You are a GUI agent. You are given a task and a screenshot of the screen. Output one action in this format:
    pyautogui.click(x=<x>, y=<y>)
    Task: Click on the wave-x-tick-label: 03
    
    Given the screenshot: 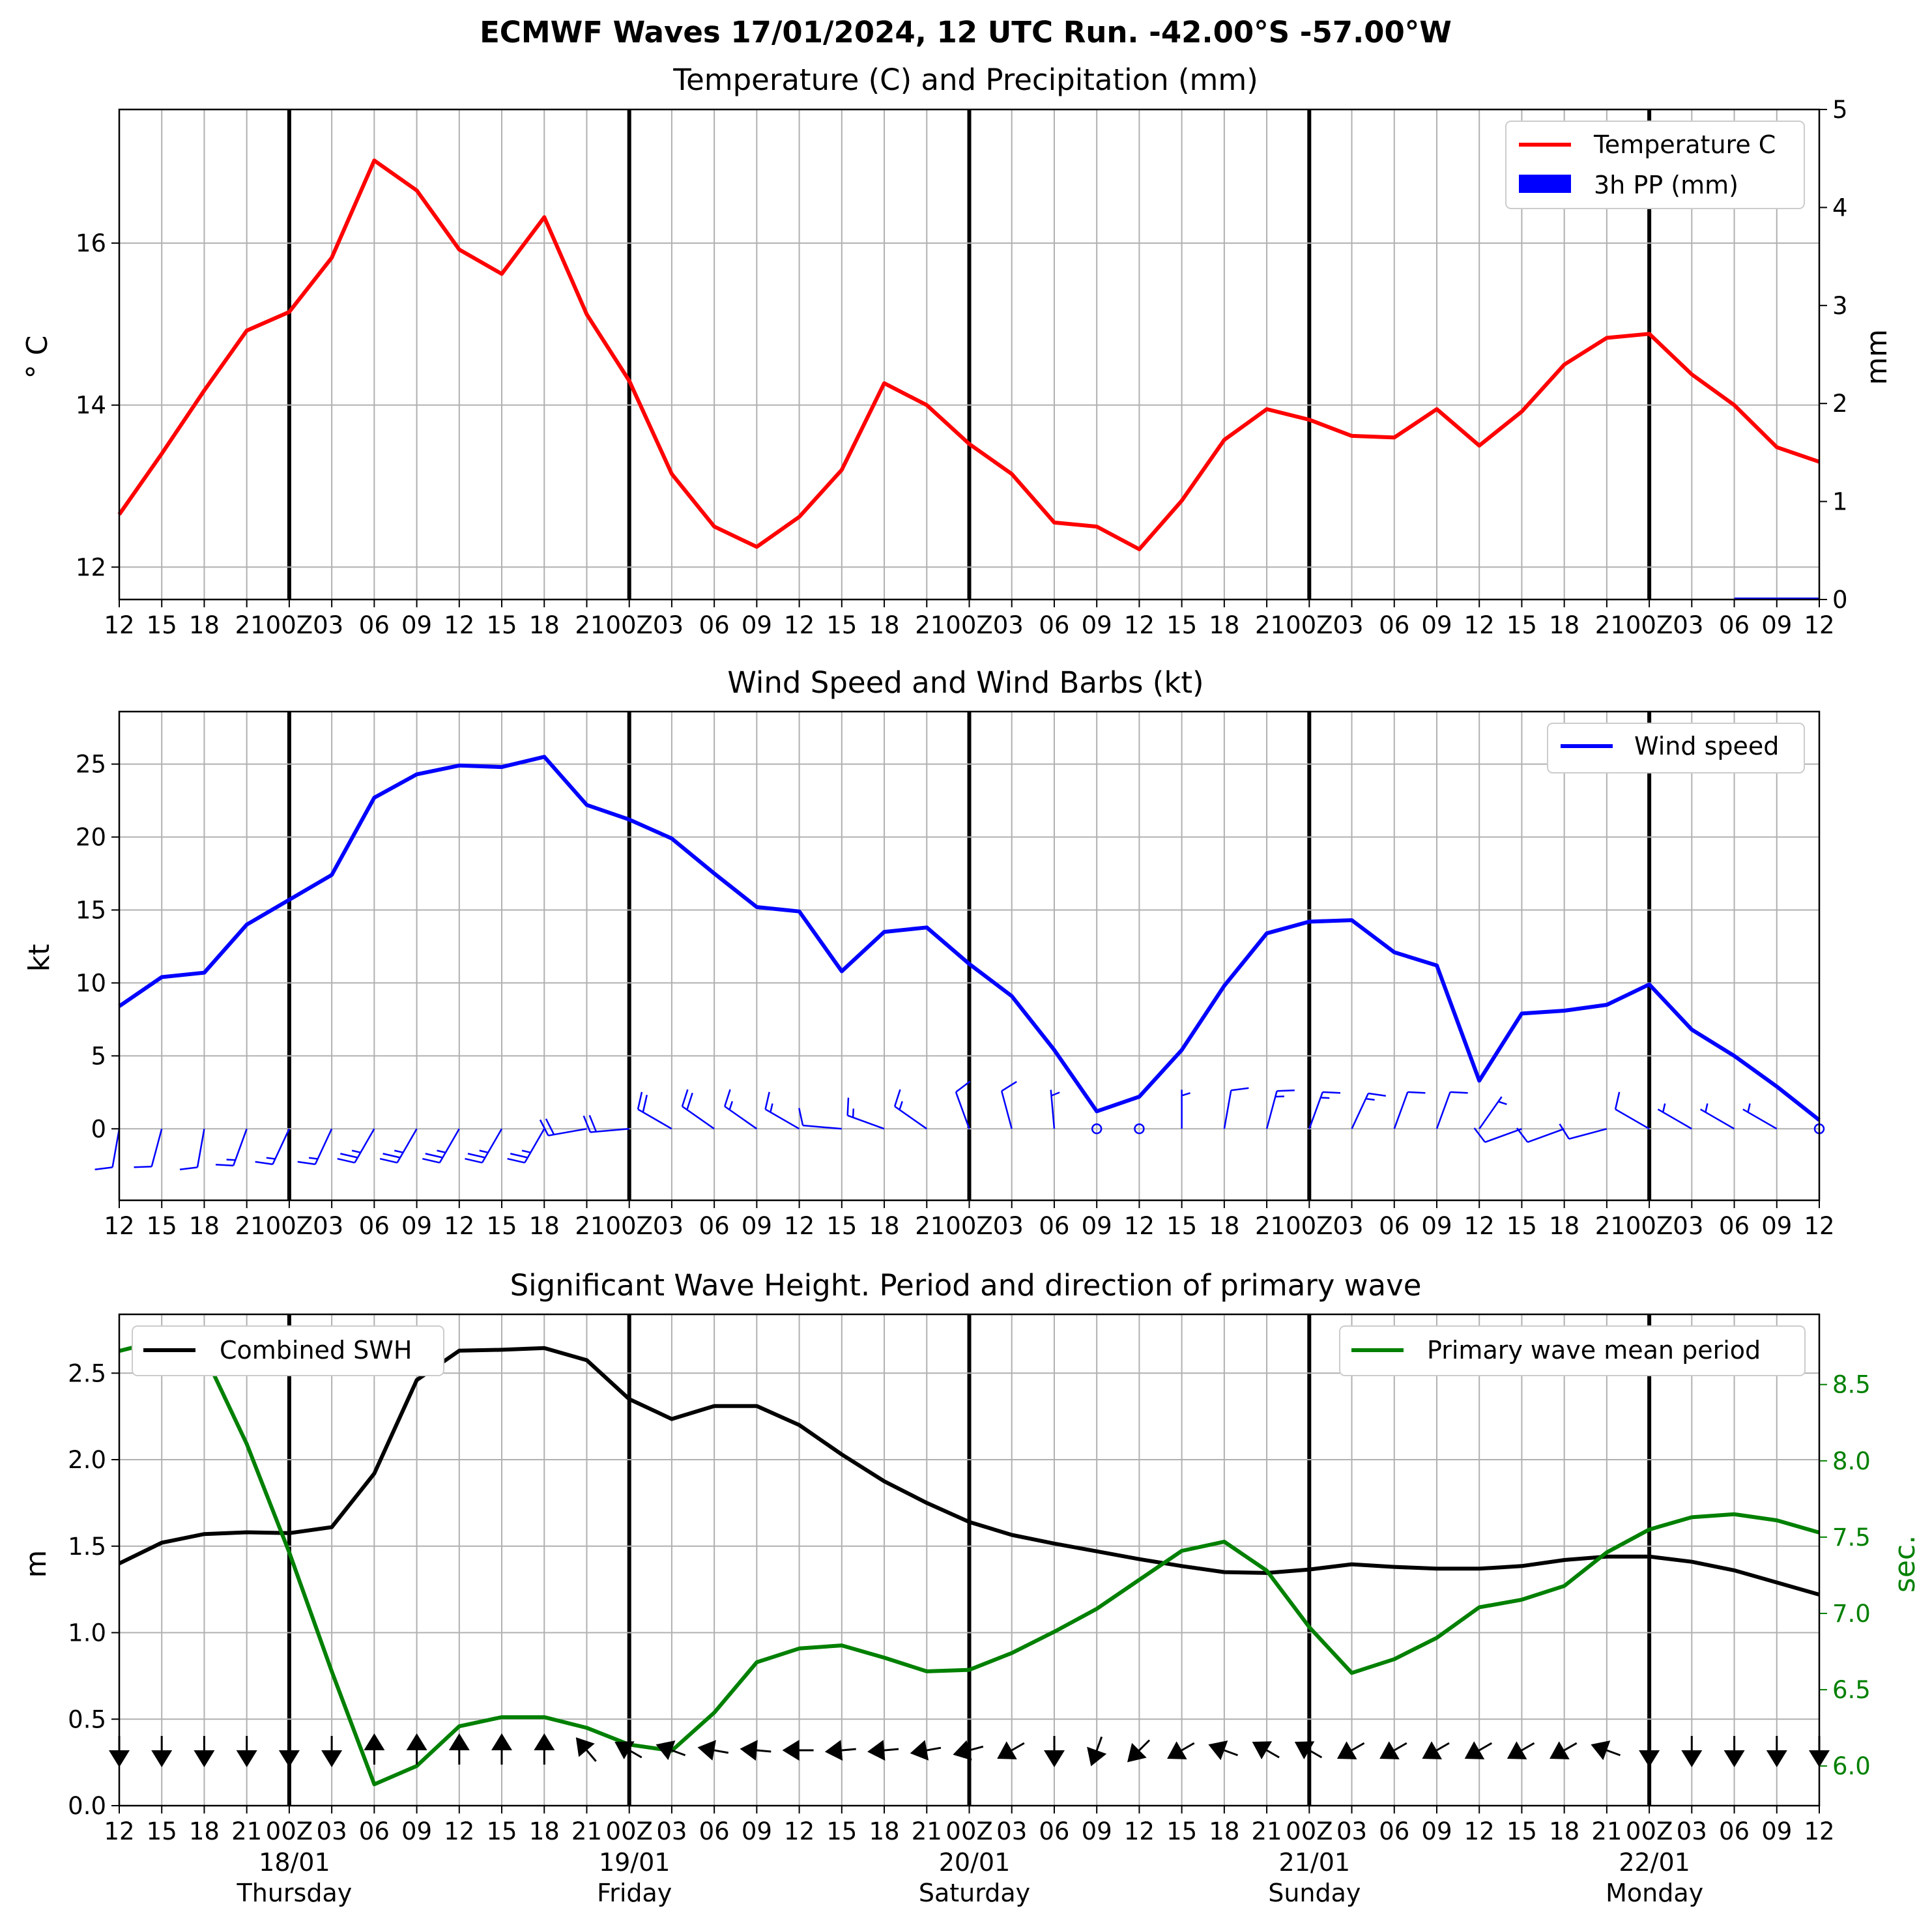 What is the action you would take?
    pyautogui.click(x=332, y=1831)
    